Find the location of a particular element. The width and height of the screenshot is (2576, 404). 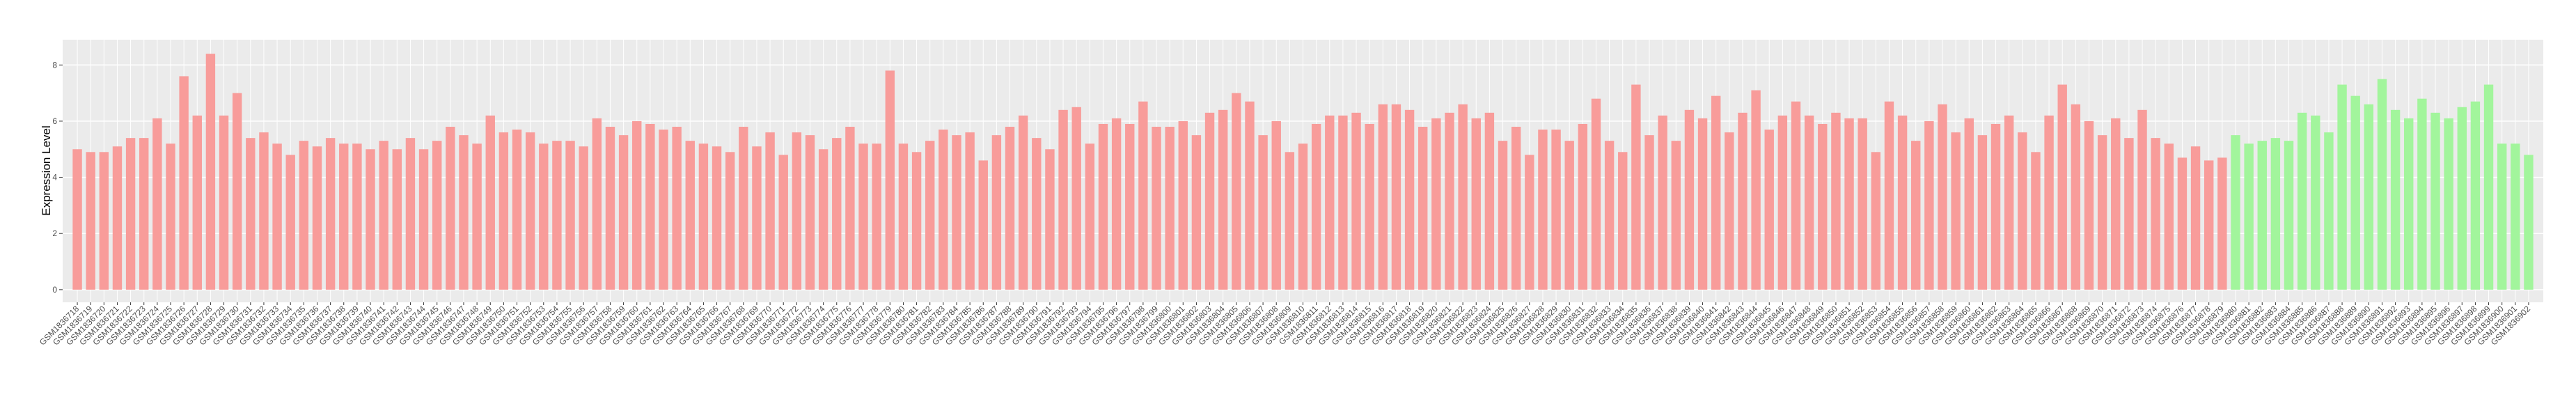

y-tick-label: 6 is located at coordinates (54, 121).